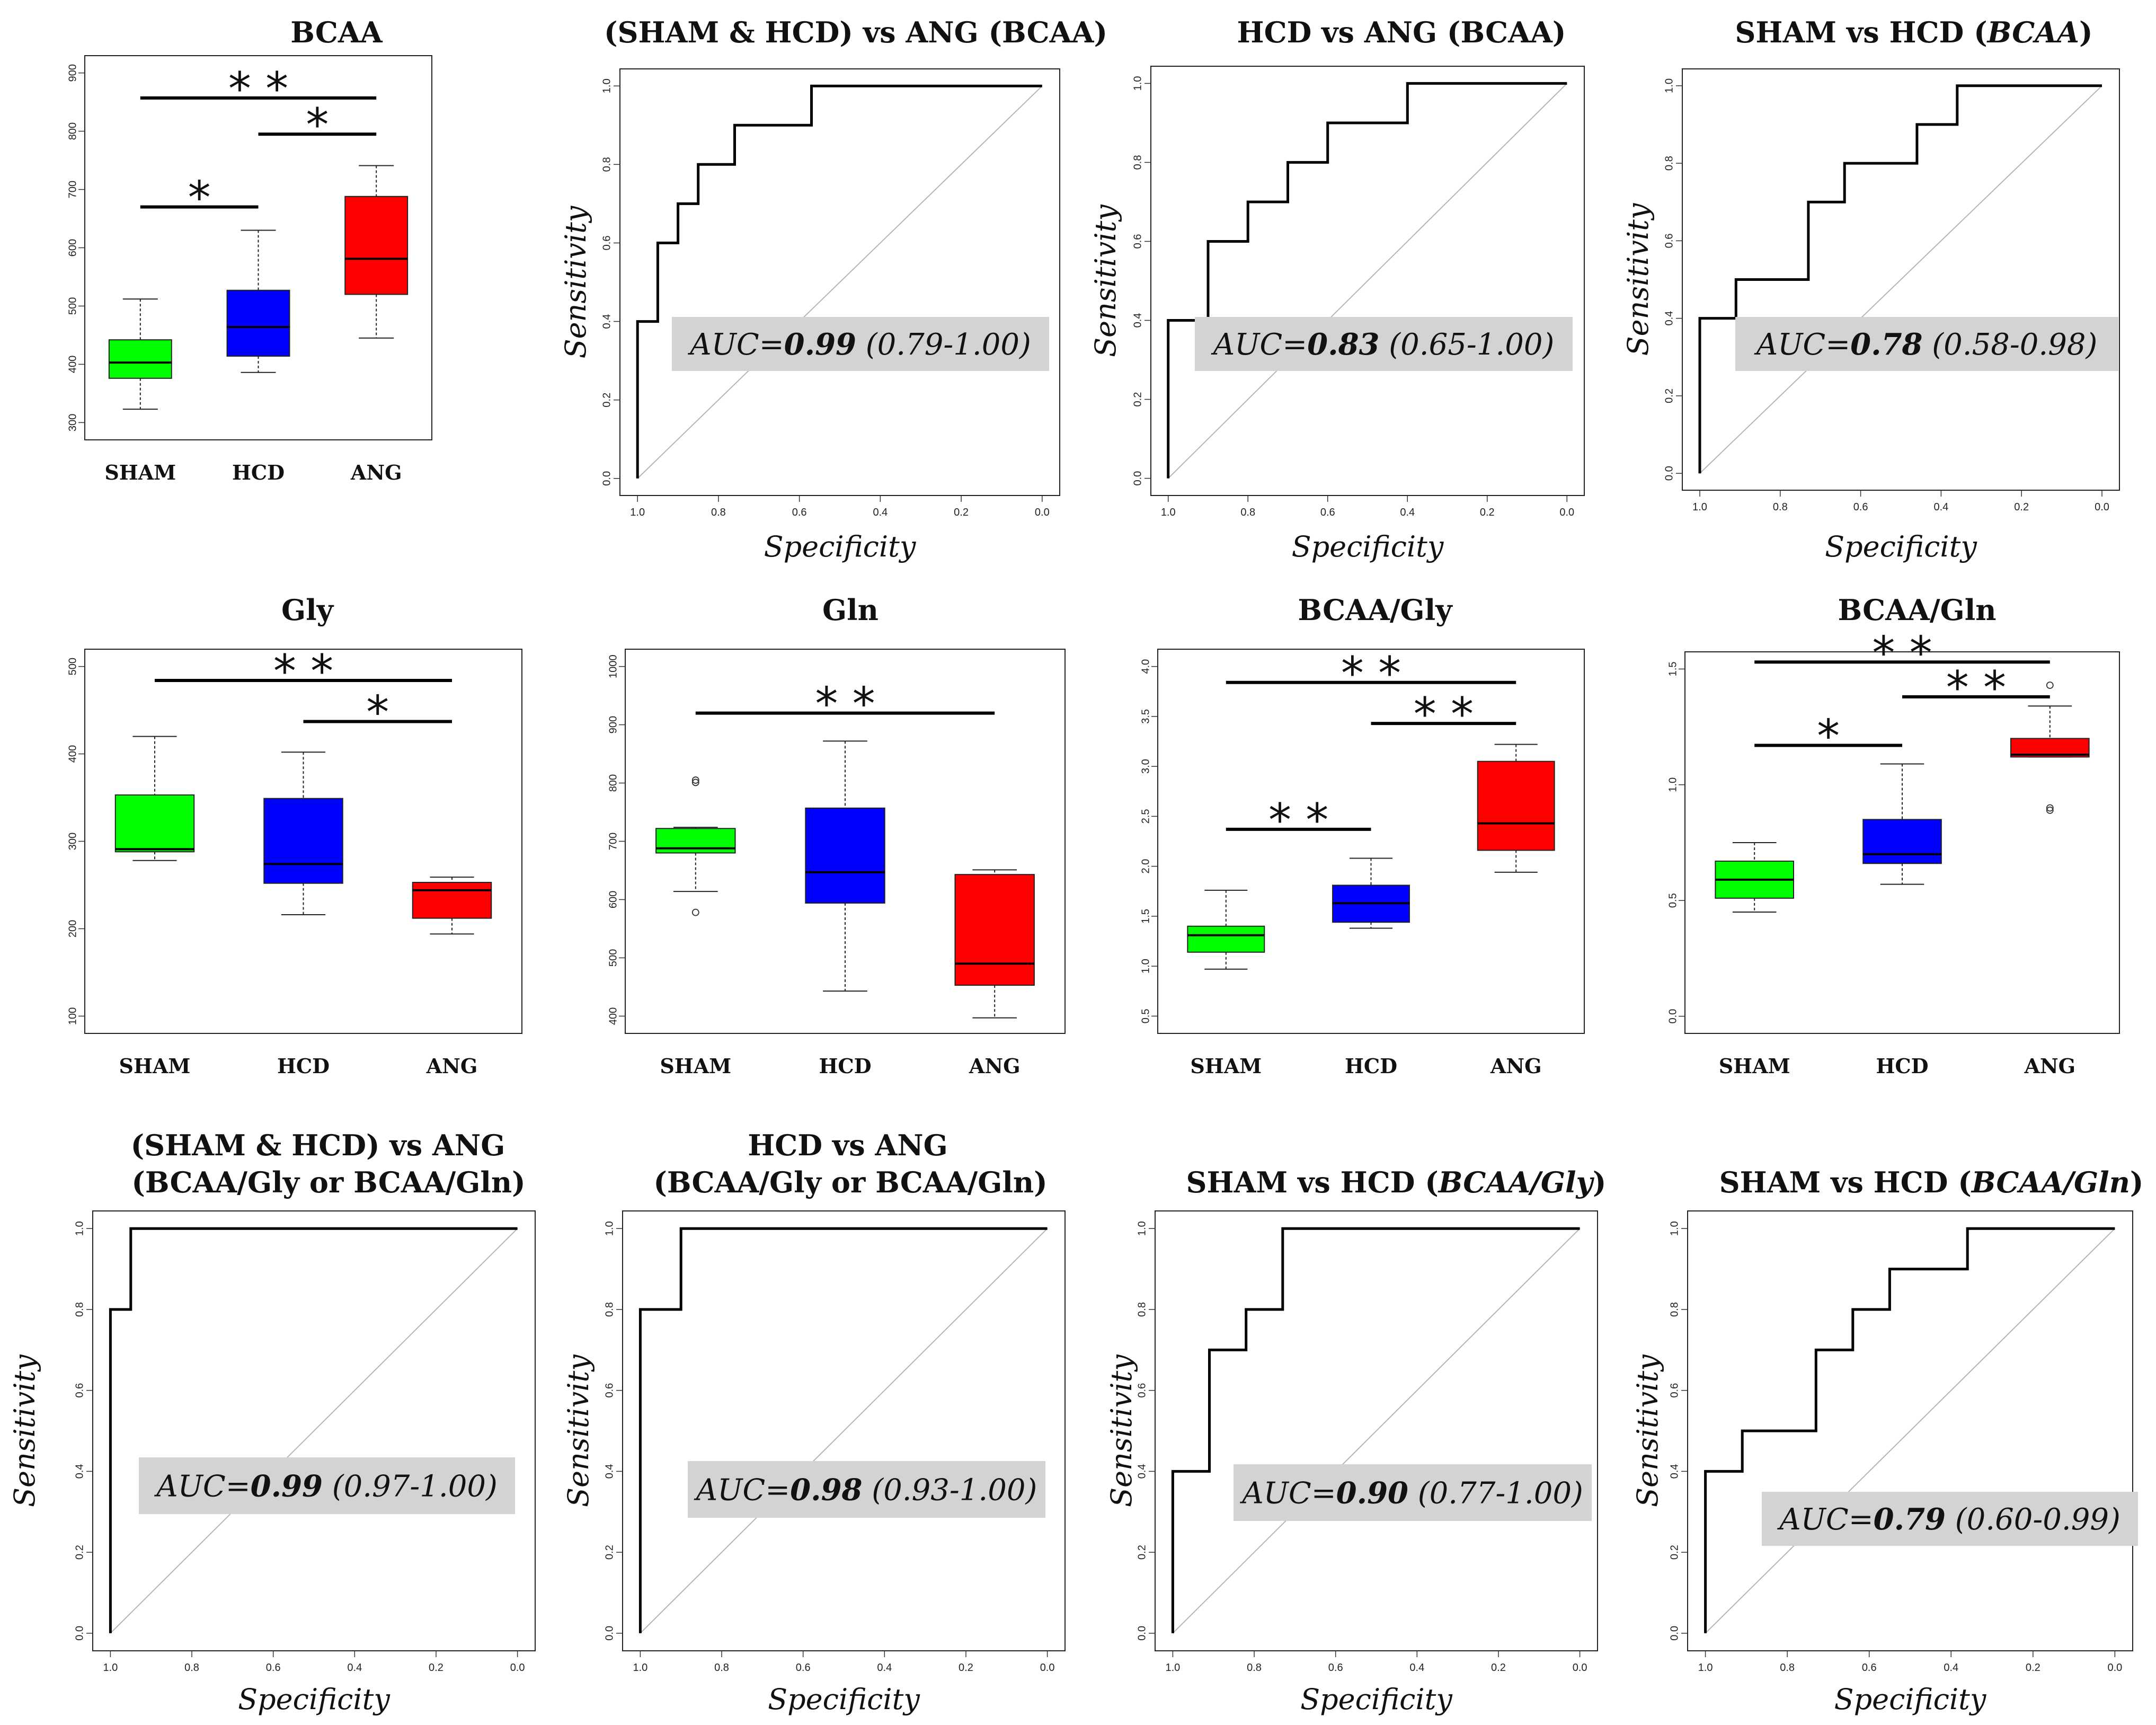  Describe the element at coordinates (154, 824) in the screenshot. I see `box-sham` at that location.